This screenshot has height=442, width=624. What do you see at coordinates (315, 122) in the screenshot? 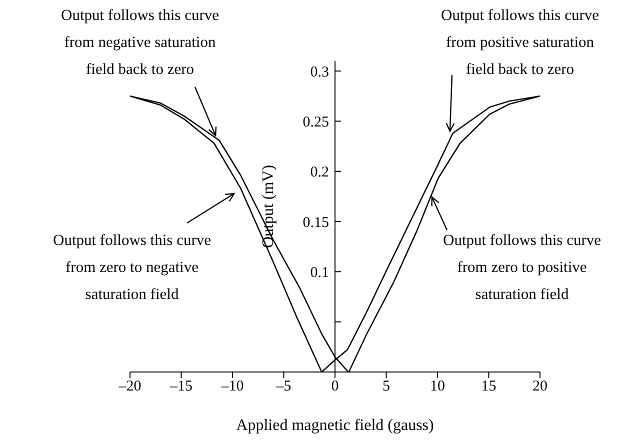
I see `y-tick-label: 0.25` at bounding box center [315, 122].